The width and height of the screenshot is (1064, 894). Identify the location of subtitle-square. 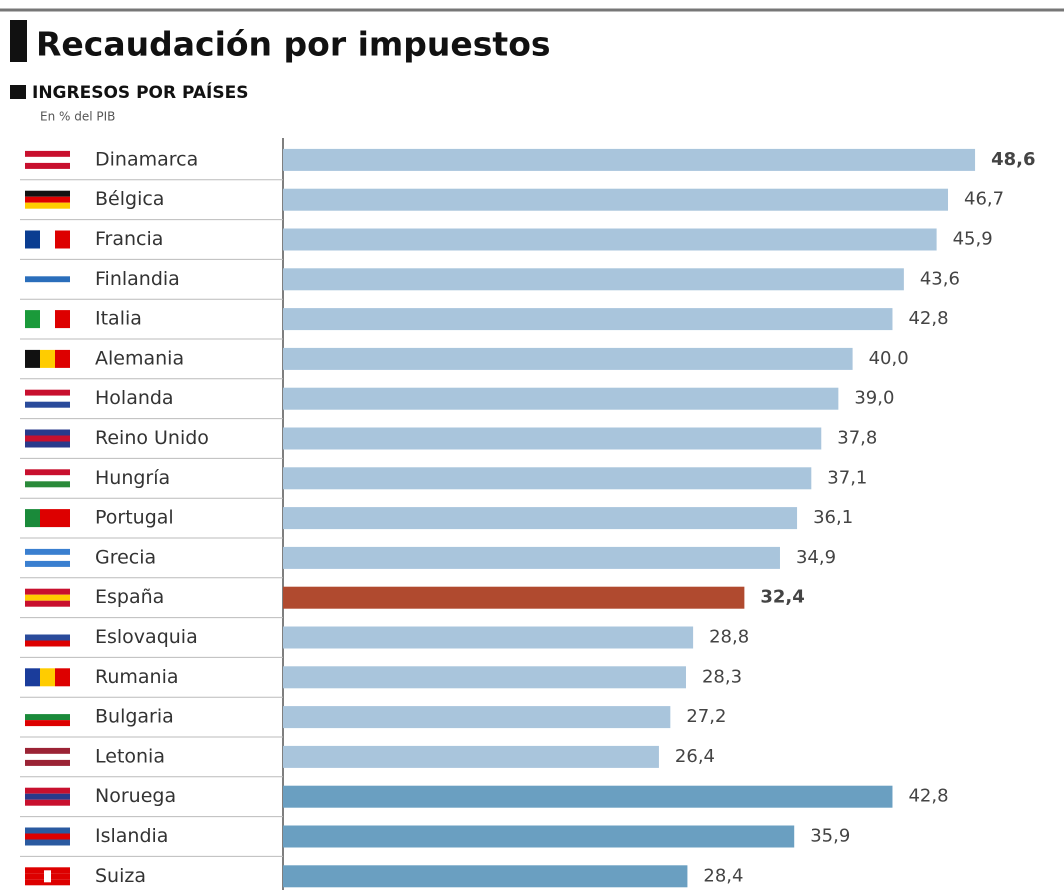
(18, 92).